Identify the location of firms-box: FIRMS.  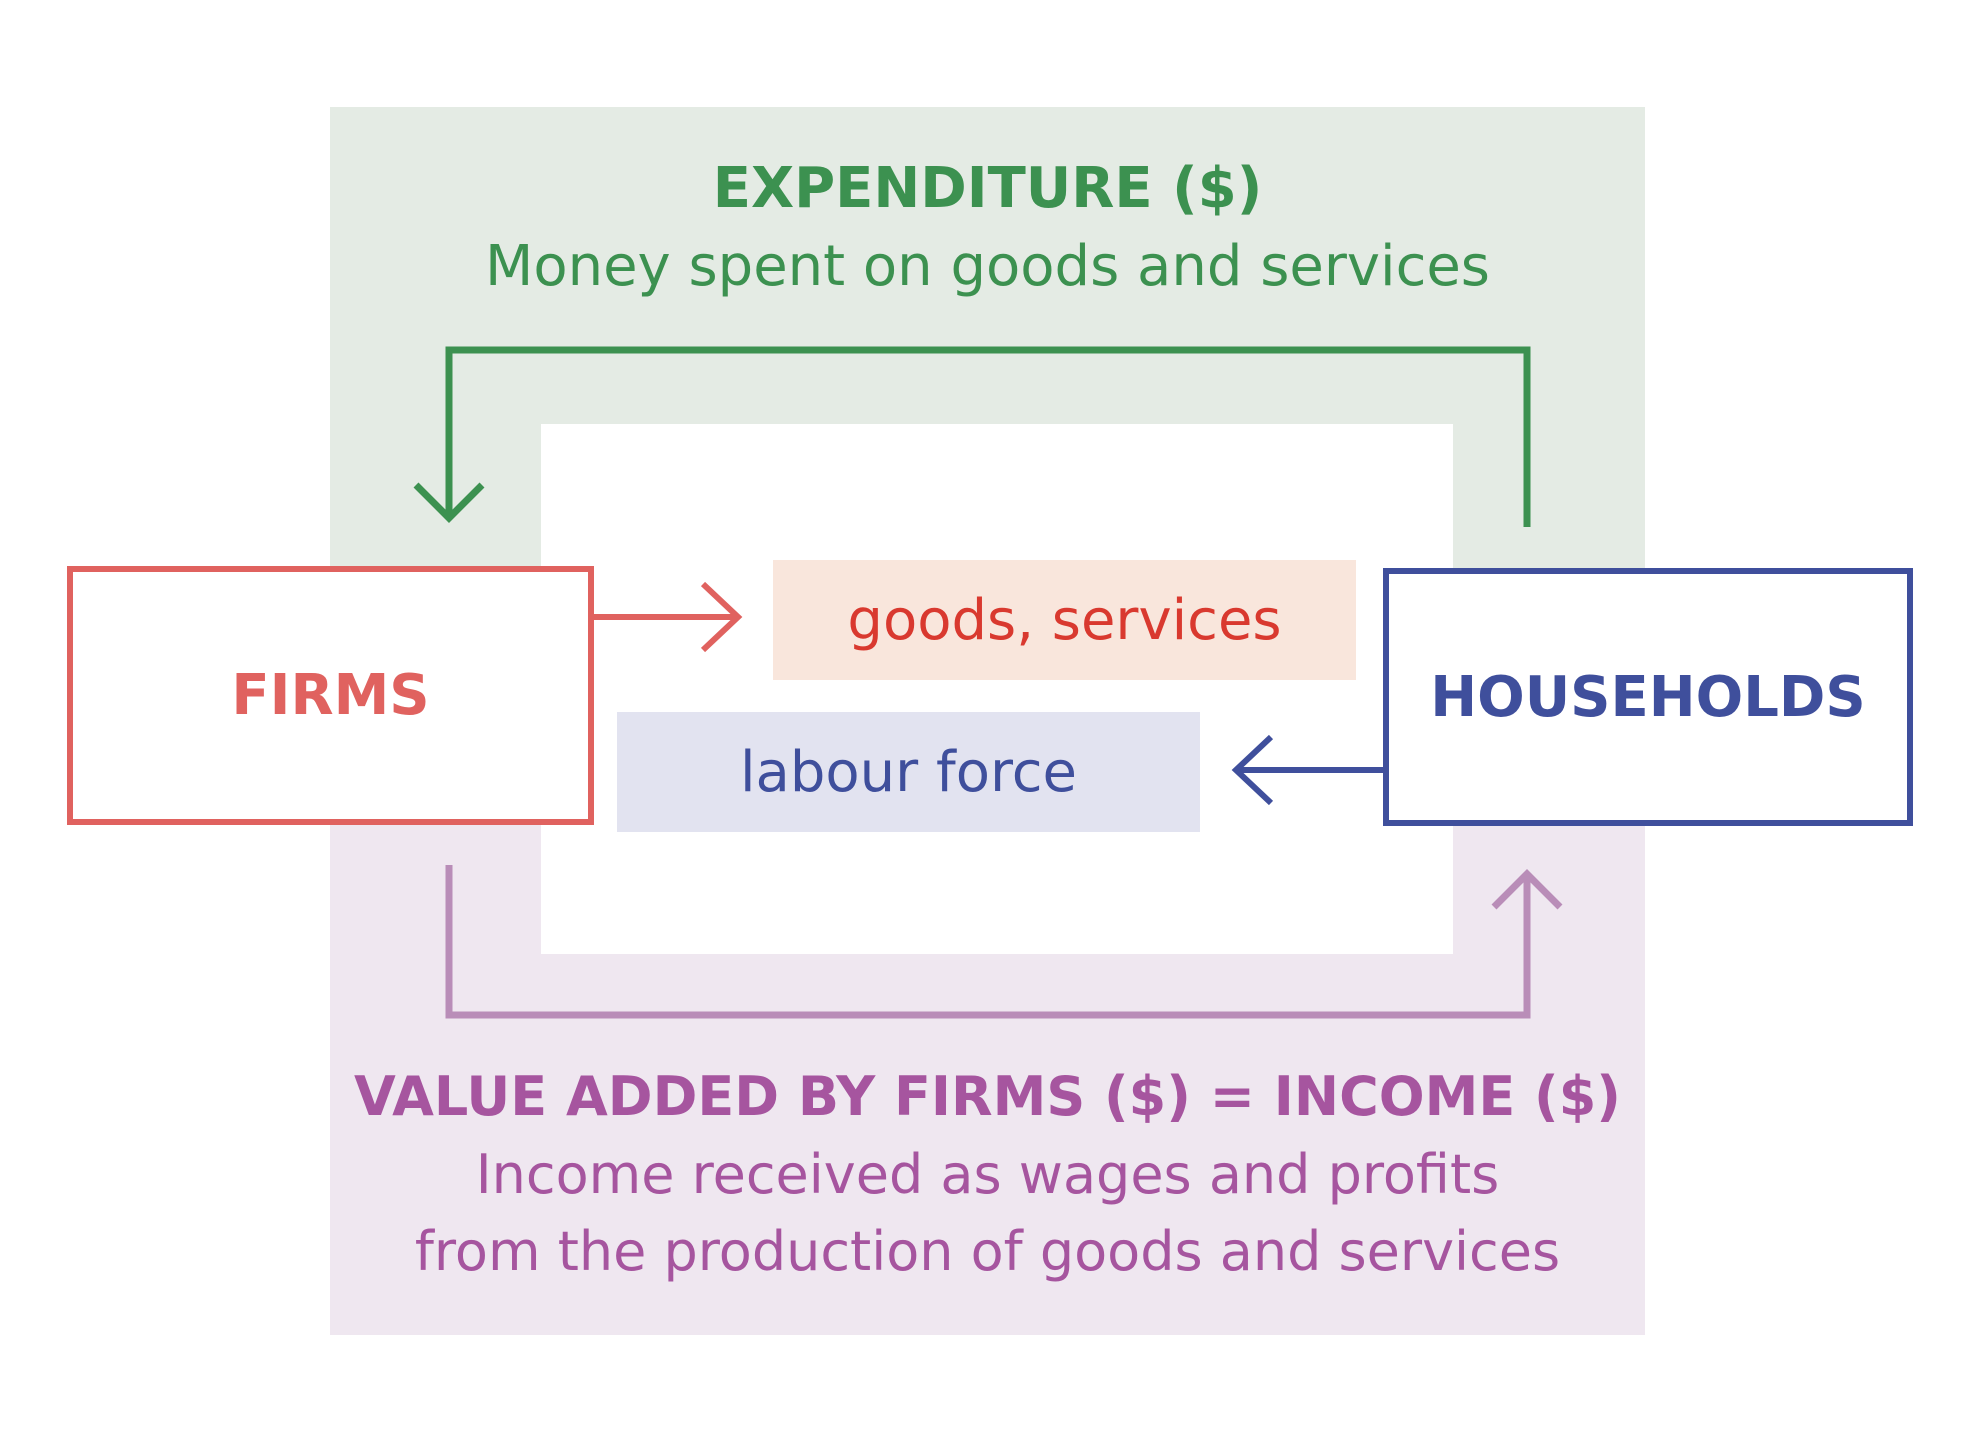
(330, 695).